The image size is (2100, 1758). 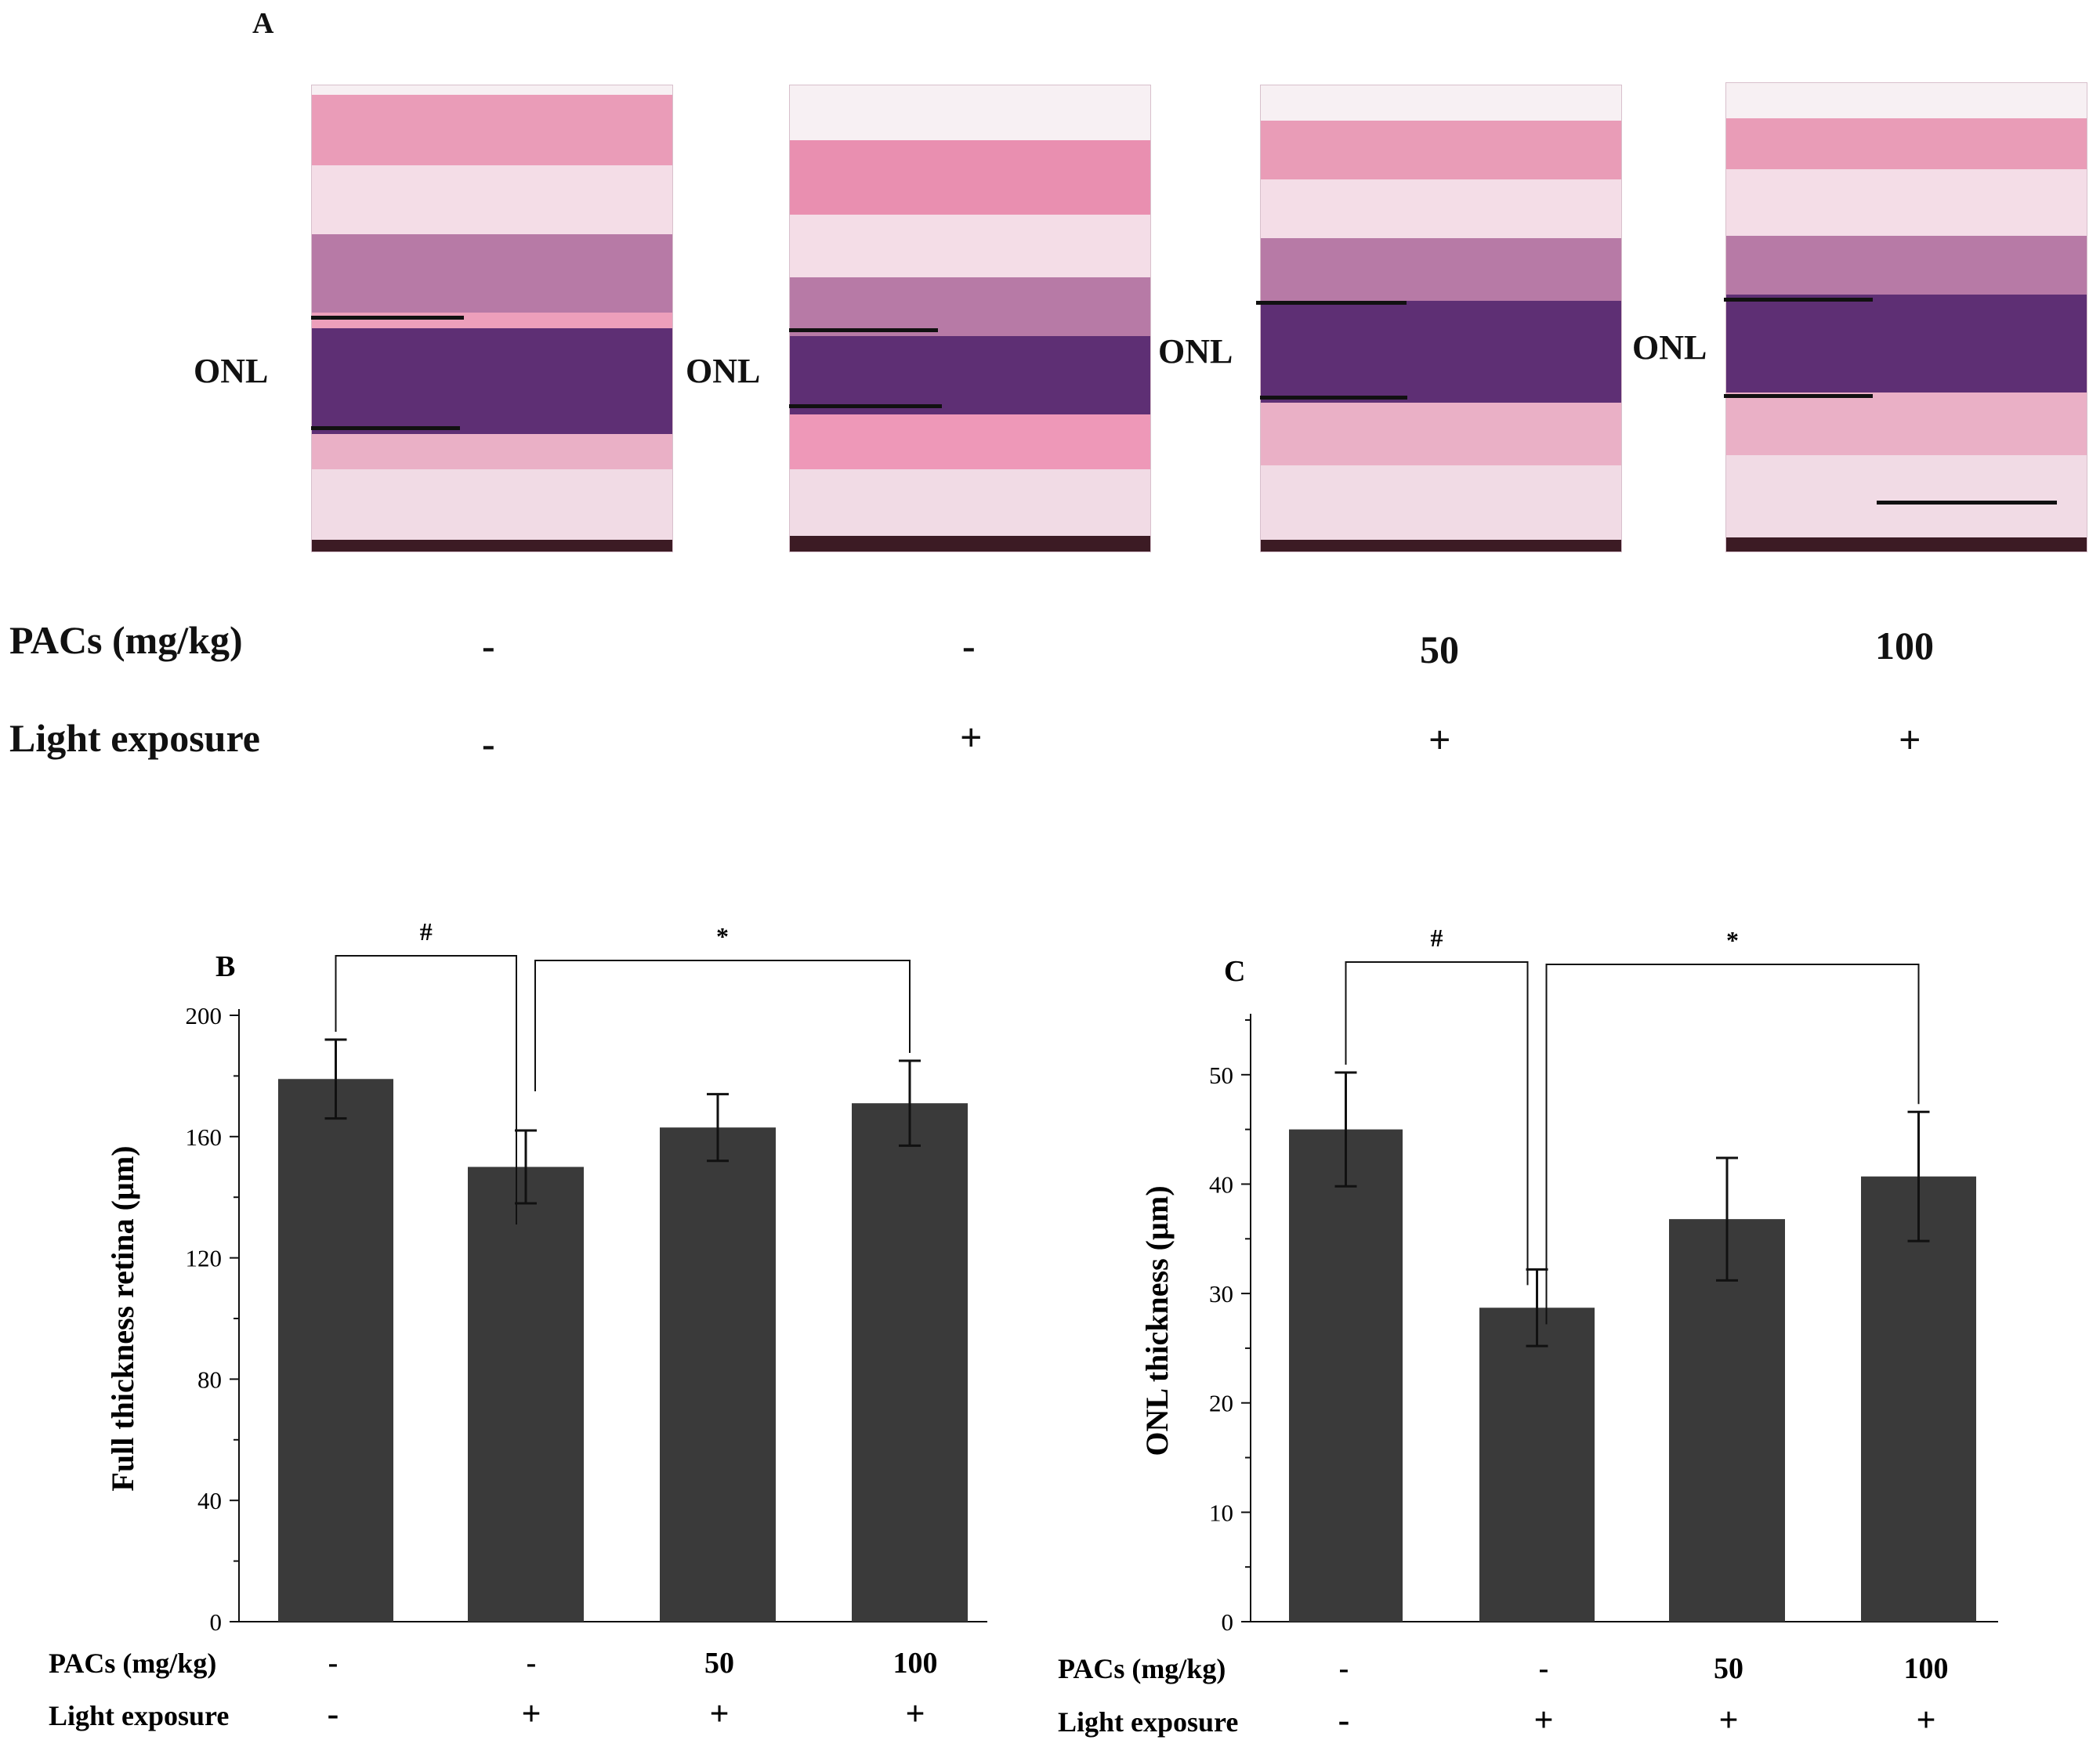 What do you see at coordinates (1234, 971) in the screenshot?
I see `panel-c-label: C` at bounding box center [1234, 971].